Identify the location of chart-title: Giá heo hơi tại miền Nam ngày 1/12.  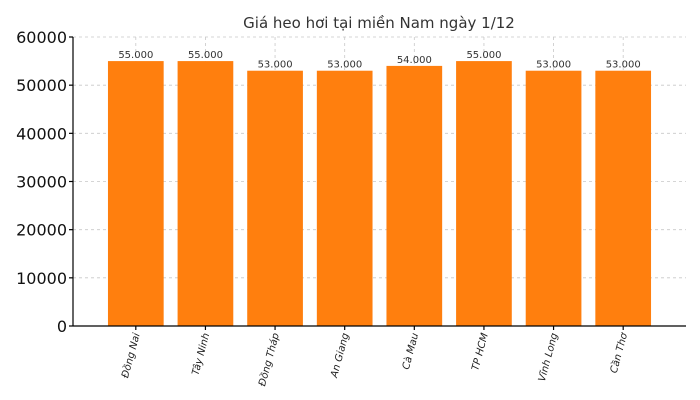
(379, 23).